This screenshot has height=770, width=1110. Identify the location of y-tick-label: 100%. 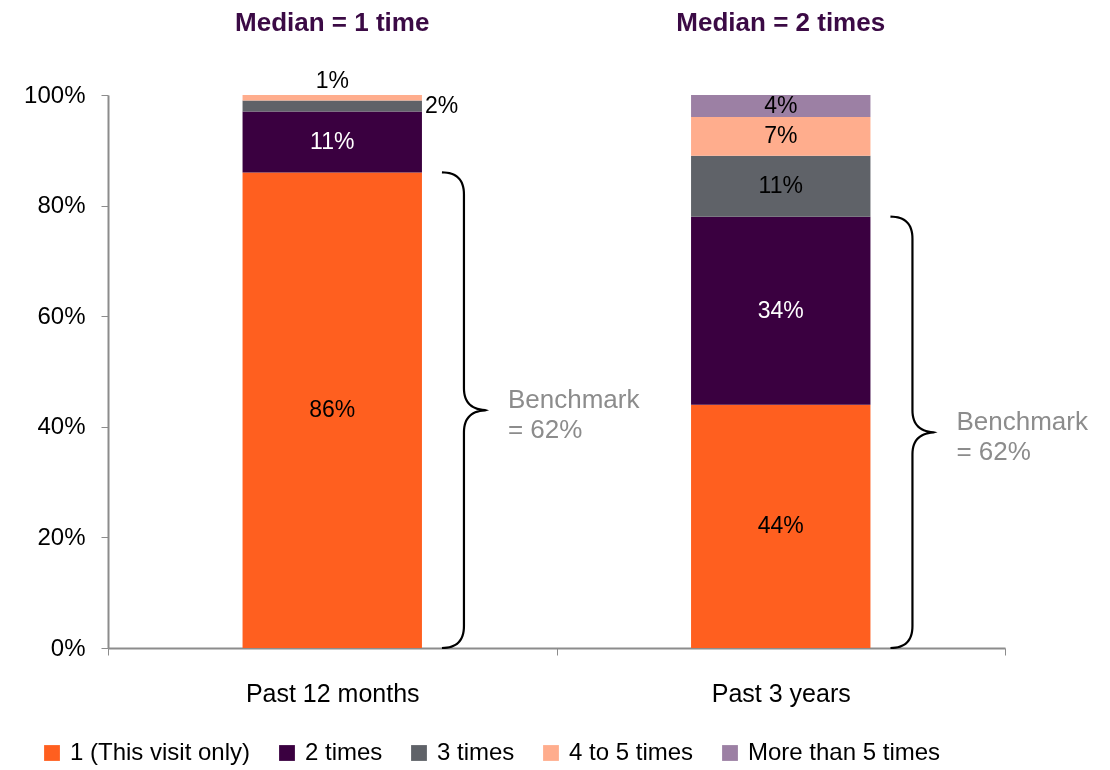
(55, 94).